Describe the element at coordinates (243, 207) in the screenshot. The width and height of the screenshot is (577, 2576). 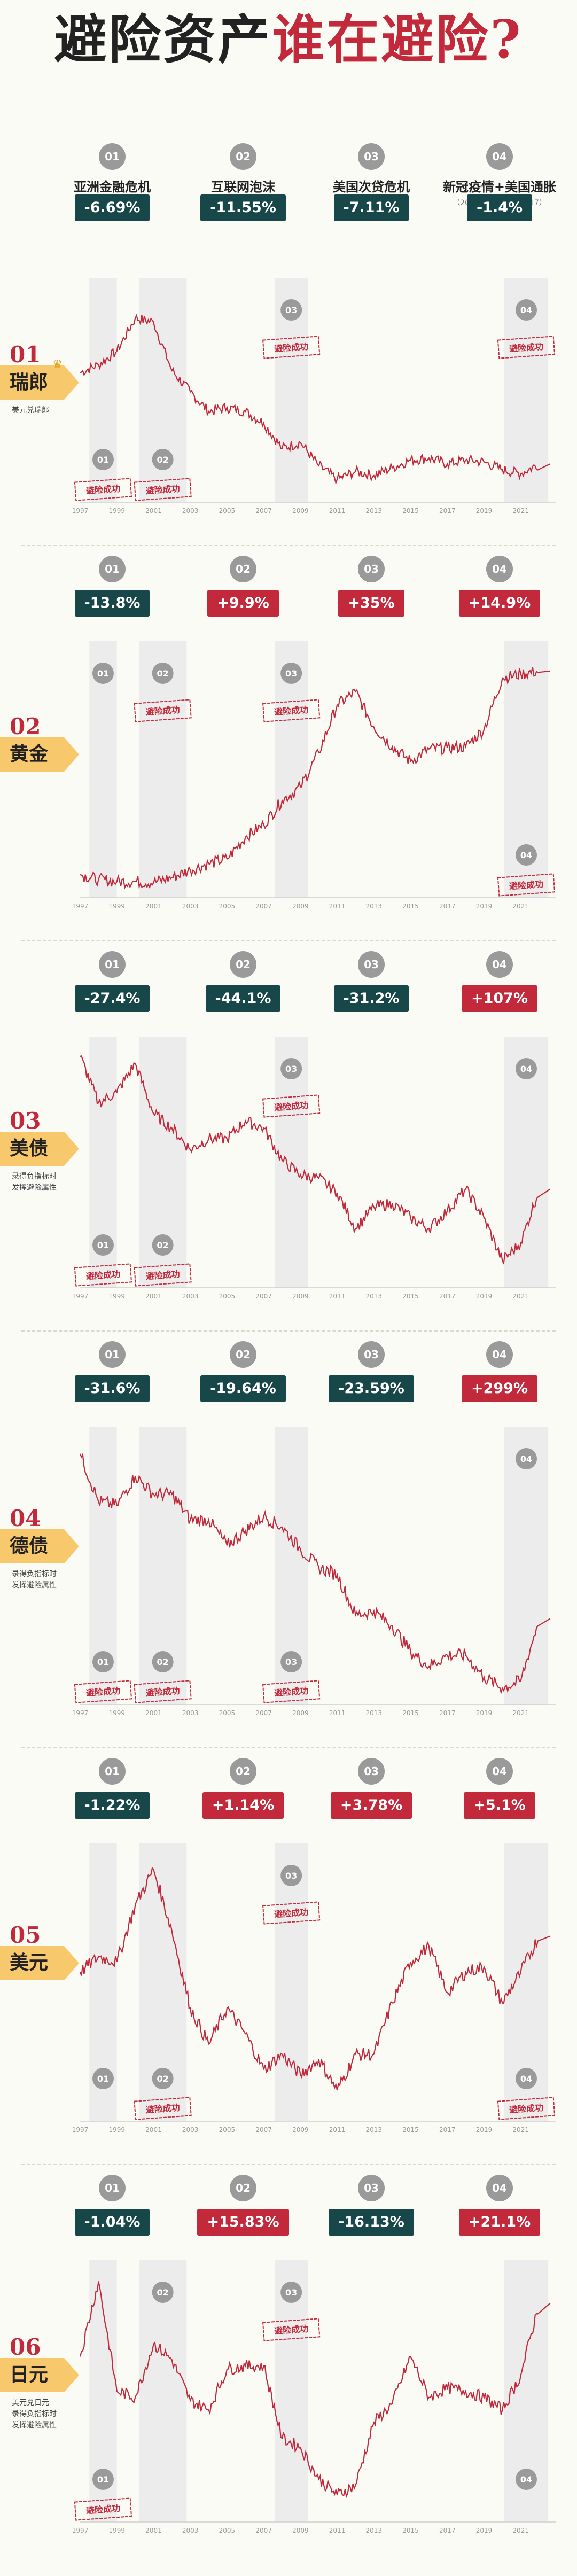
I see `change-value-pill: -11.55%` at that location.